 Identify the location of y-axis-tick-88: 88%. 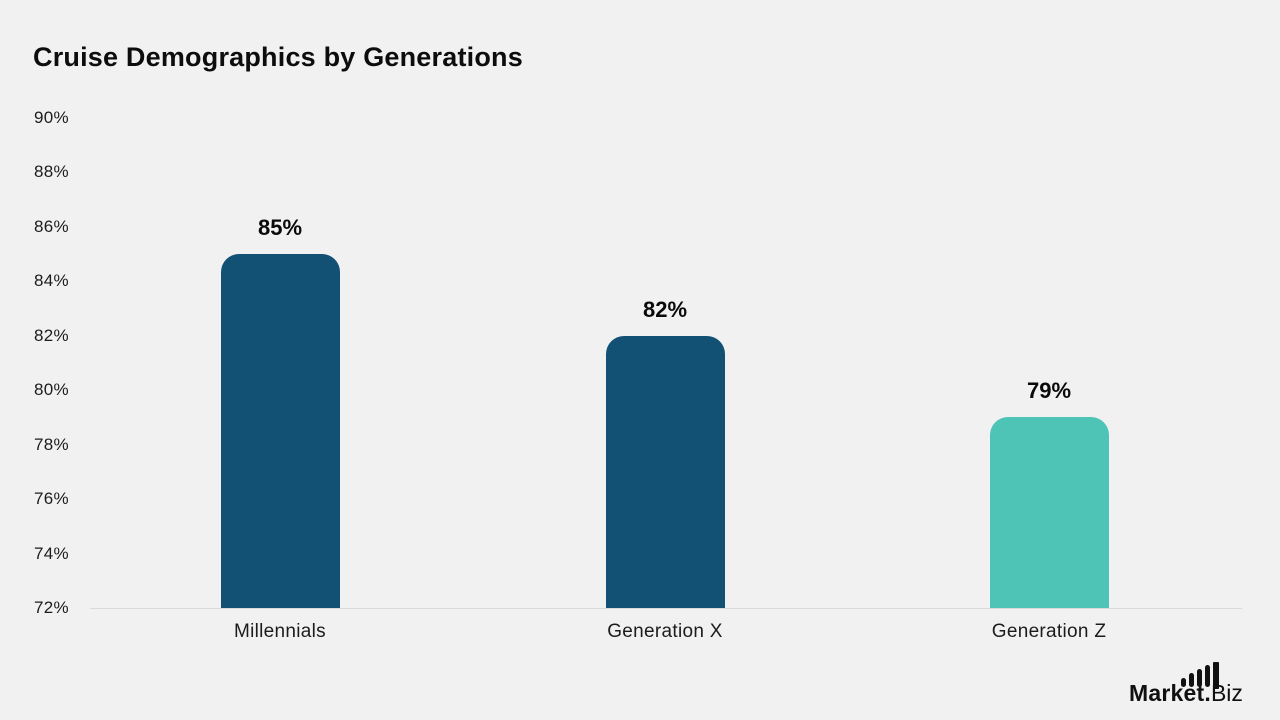
(51, 172).